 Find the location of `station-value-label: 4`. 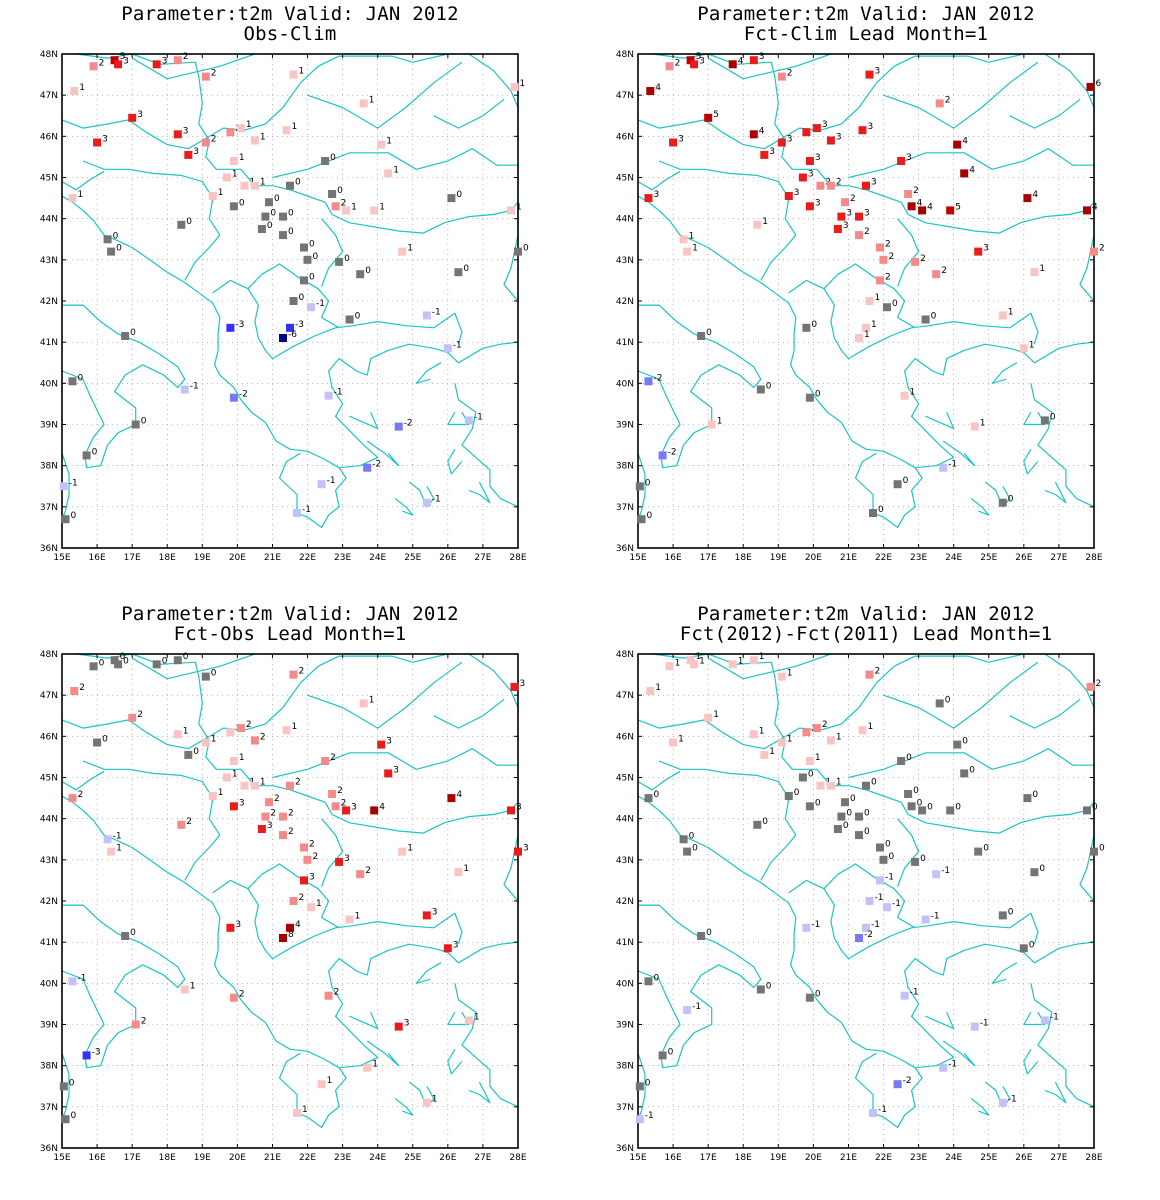

station-value-label: 4 is located at coordinates (762, 131).